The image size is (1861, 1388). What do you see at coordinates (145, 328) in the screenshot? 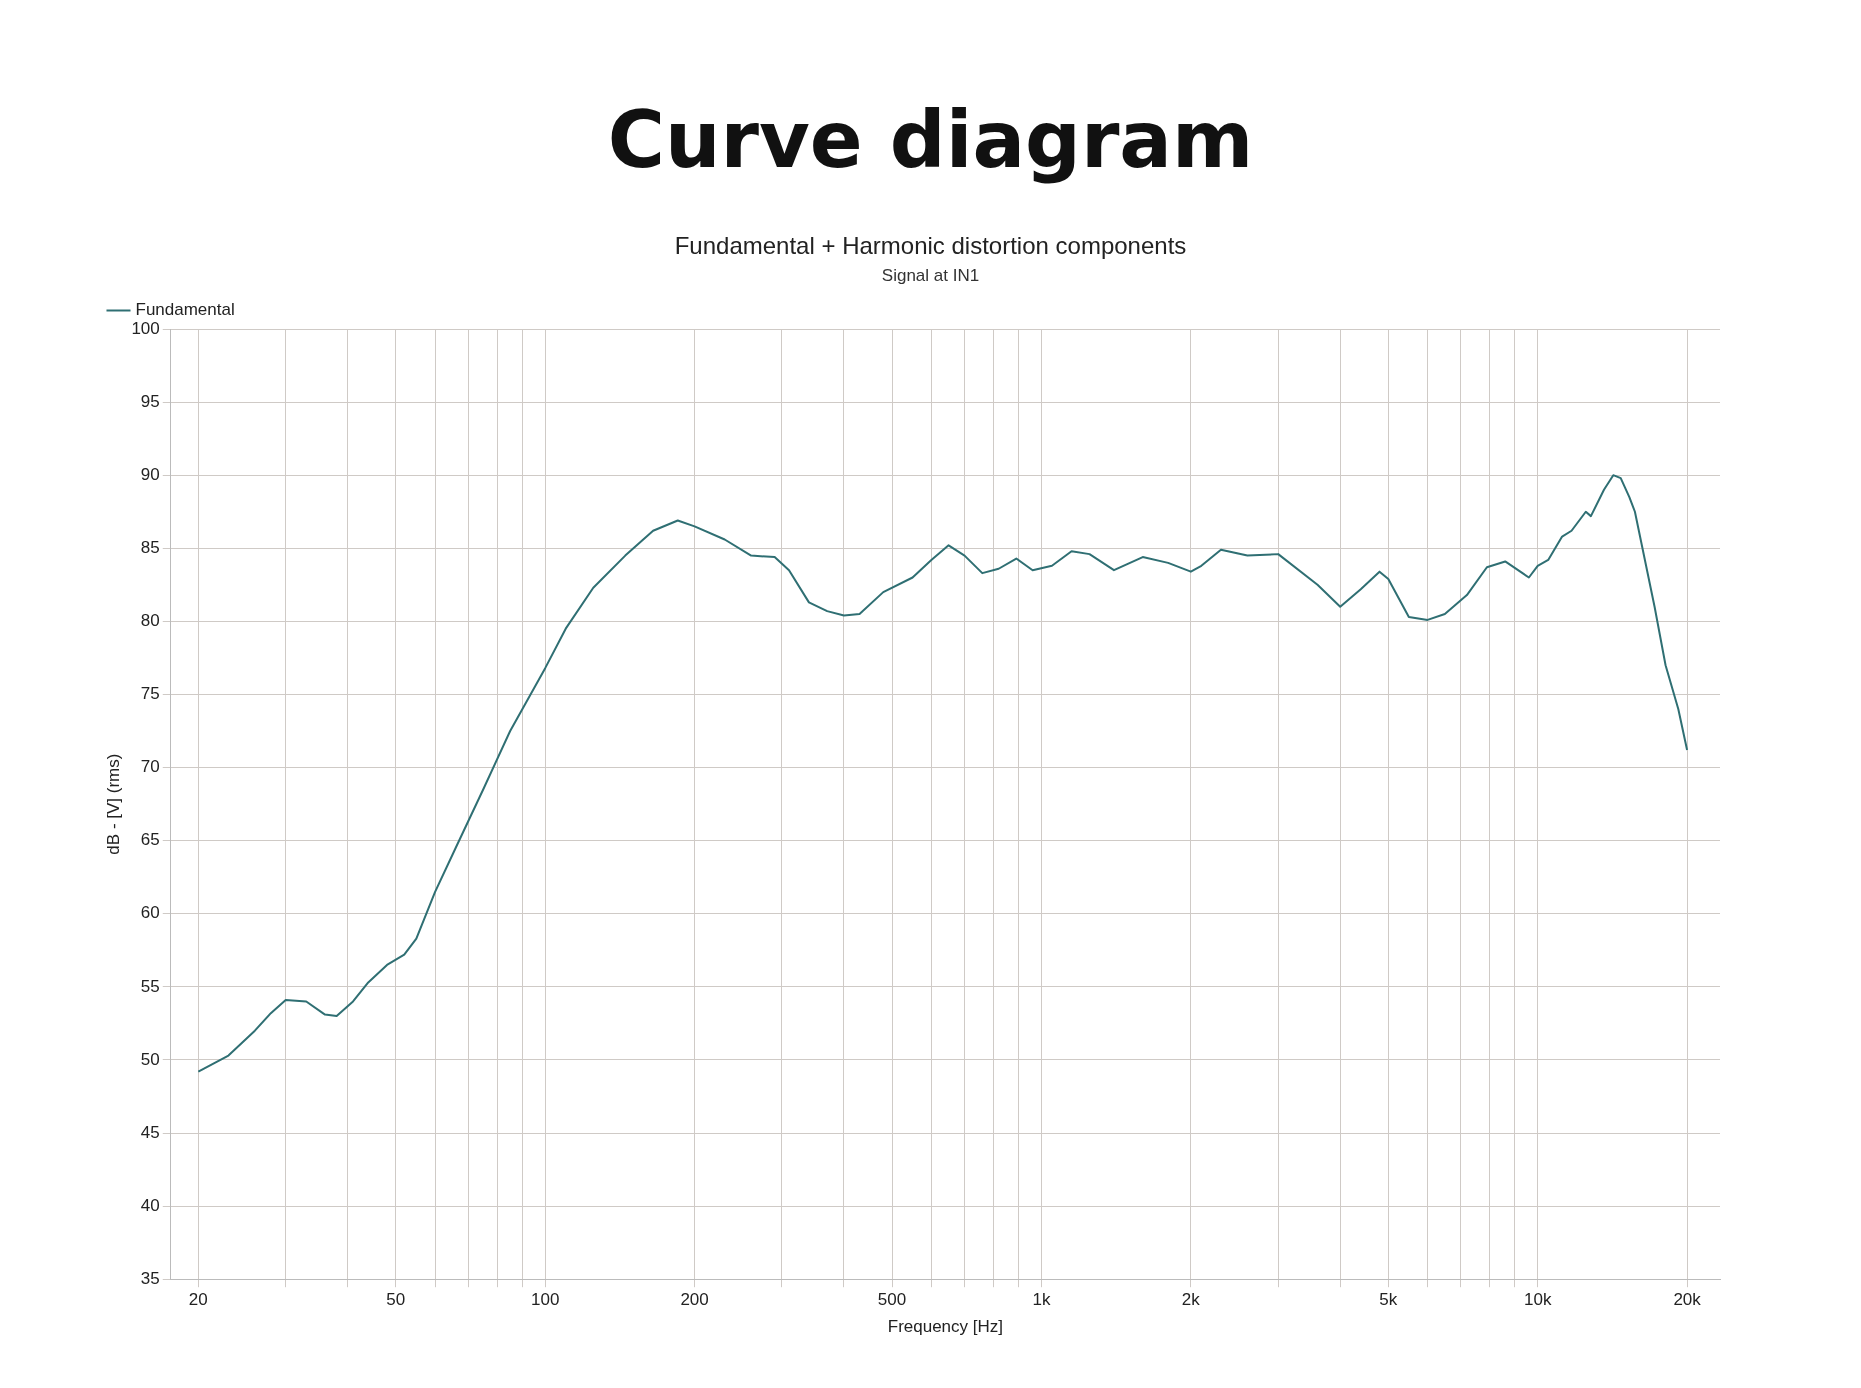
I see `y-tick-label: 100` at bounding box center [145, 328].